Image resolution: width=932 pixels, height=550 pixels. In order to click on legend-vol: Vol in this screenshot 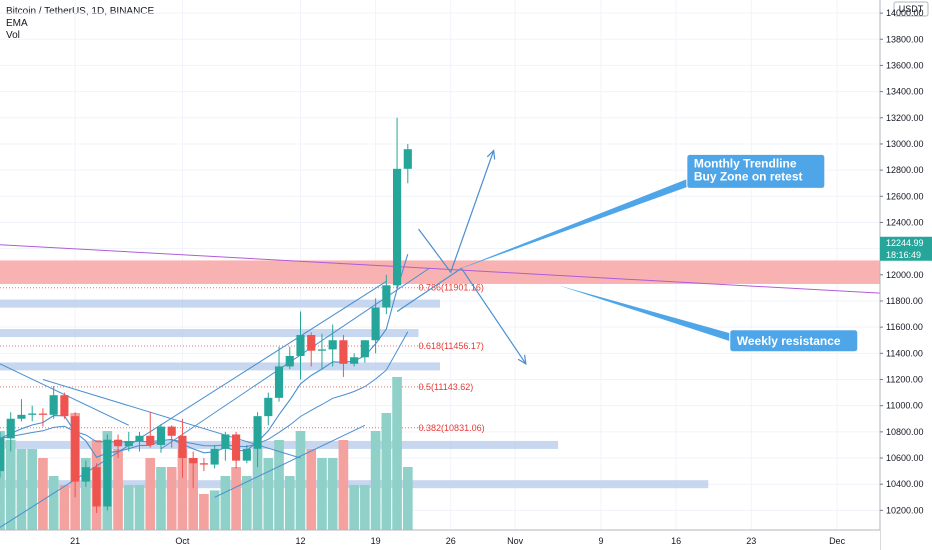, I will do `click(13, 35)`.